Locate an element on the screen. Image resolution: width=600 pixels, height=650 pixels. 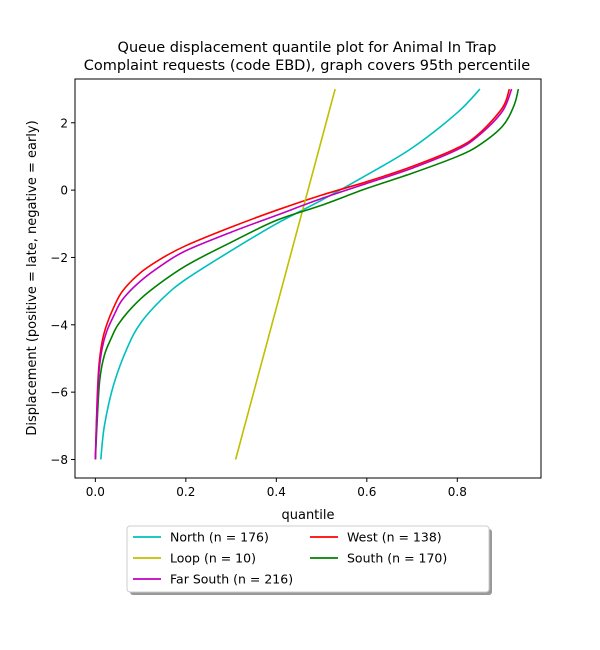
legend-label: West (n = 138) is located at coordinates (394, 537).